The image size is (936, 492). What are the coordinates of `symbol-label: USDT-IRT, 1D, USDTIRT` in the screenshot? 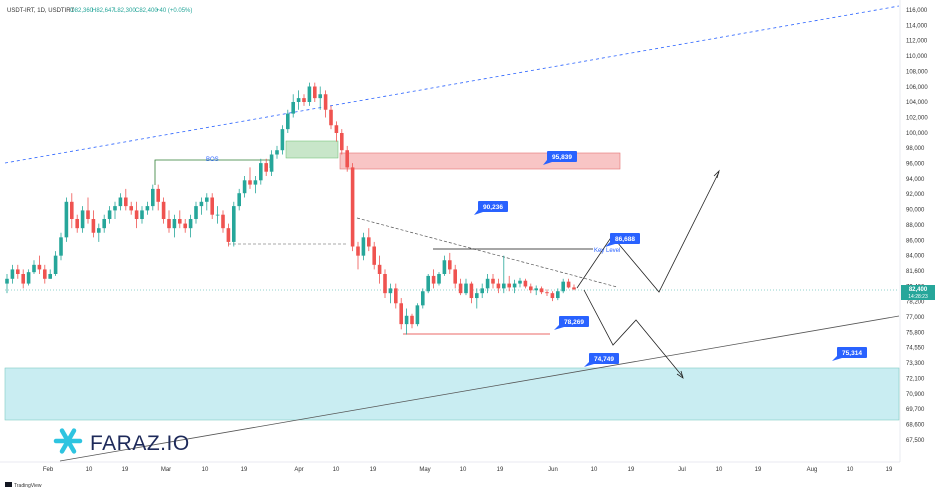 It's located at (40, 11).